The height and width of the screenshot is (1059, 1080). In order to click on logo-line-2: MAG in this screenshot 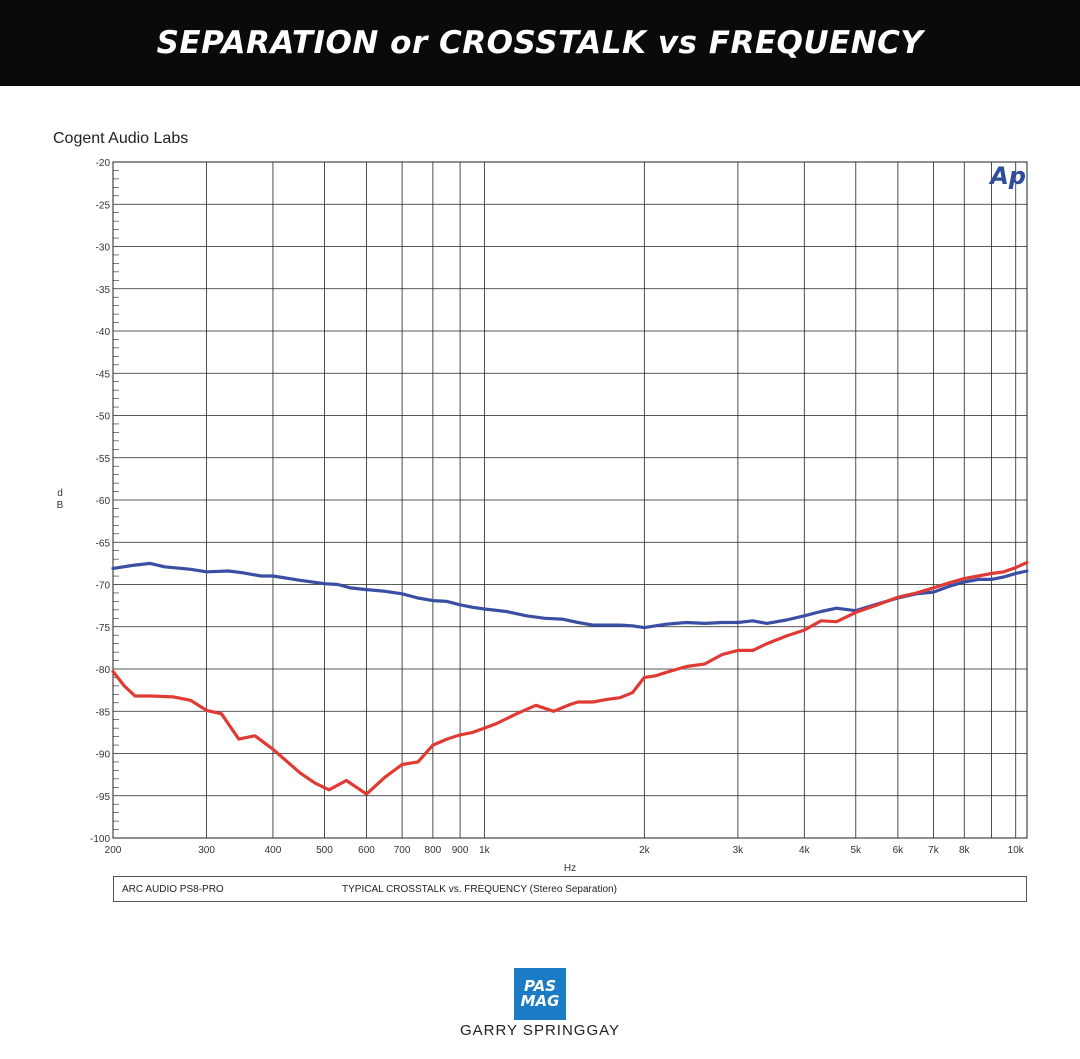, I will do `click(540, 1001)`.